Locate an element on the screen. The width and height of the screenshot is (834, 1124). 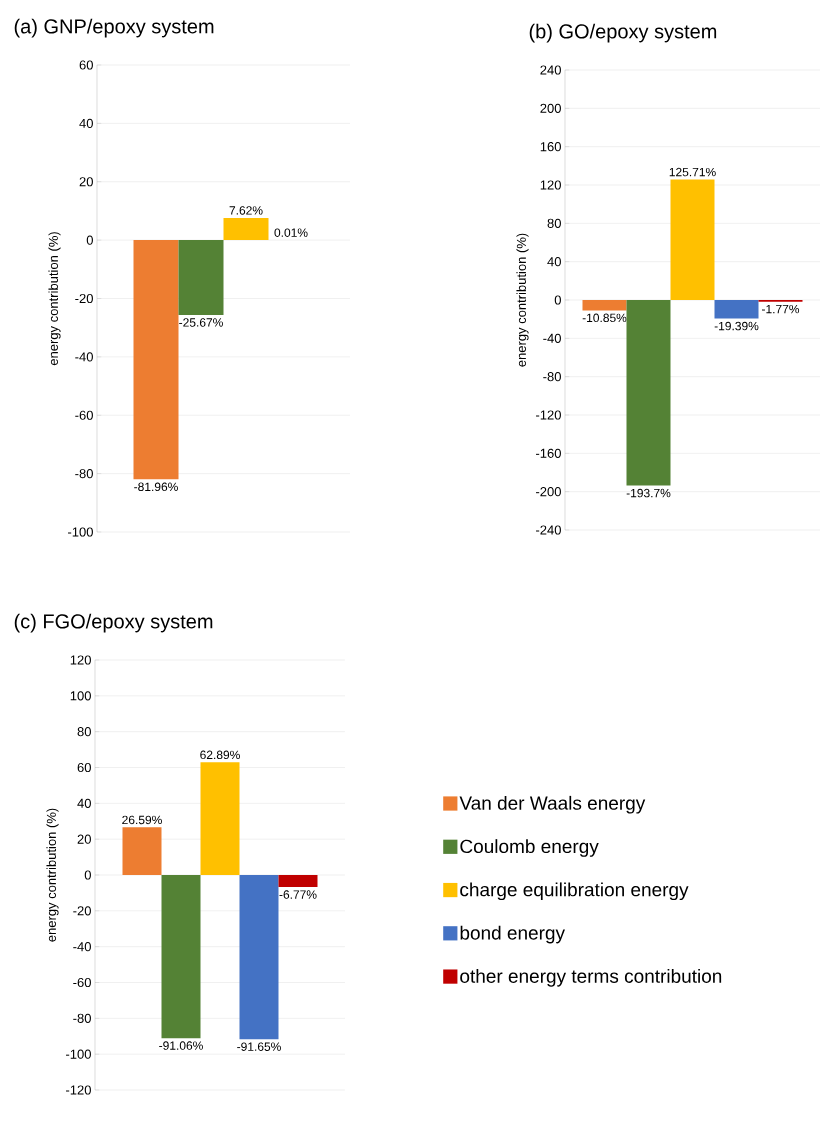
y-tick-label: -240 is located at coordinates (548, 530).